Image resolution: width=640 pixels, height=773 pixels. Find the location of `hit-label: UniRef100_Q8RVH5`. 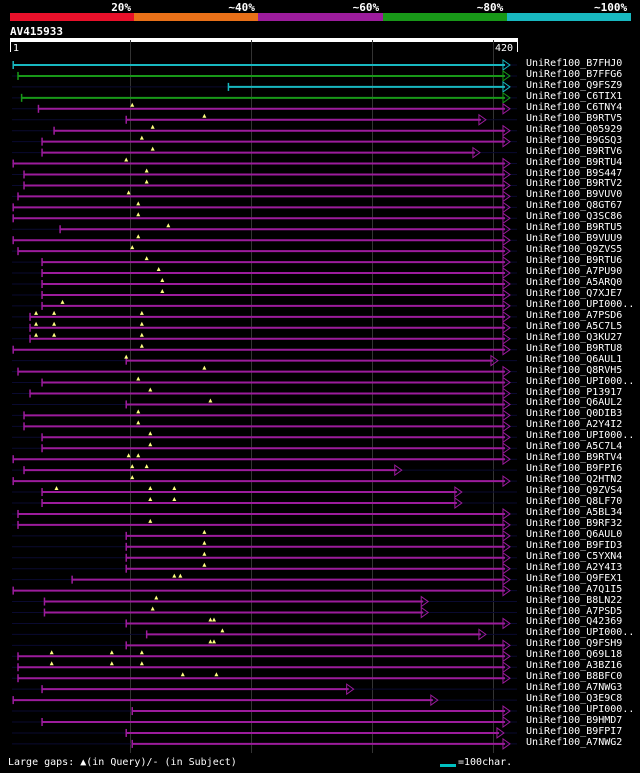

hit-label: UniRef100_Q8RVH5 is located at coordinates (574, 370).